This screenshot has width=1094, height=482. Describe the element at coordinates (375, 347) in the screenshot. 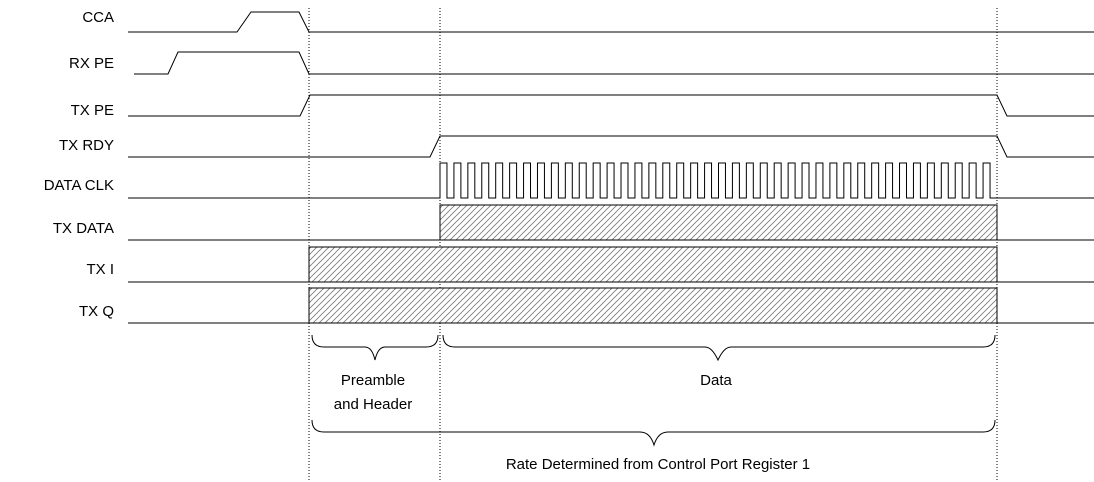

I see `preamble-brace` at that location.